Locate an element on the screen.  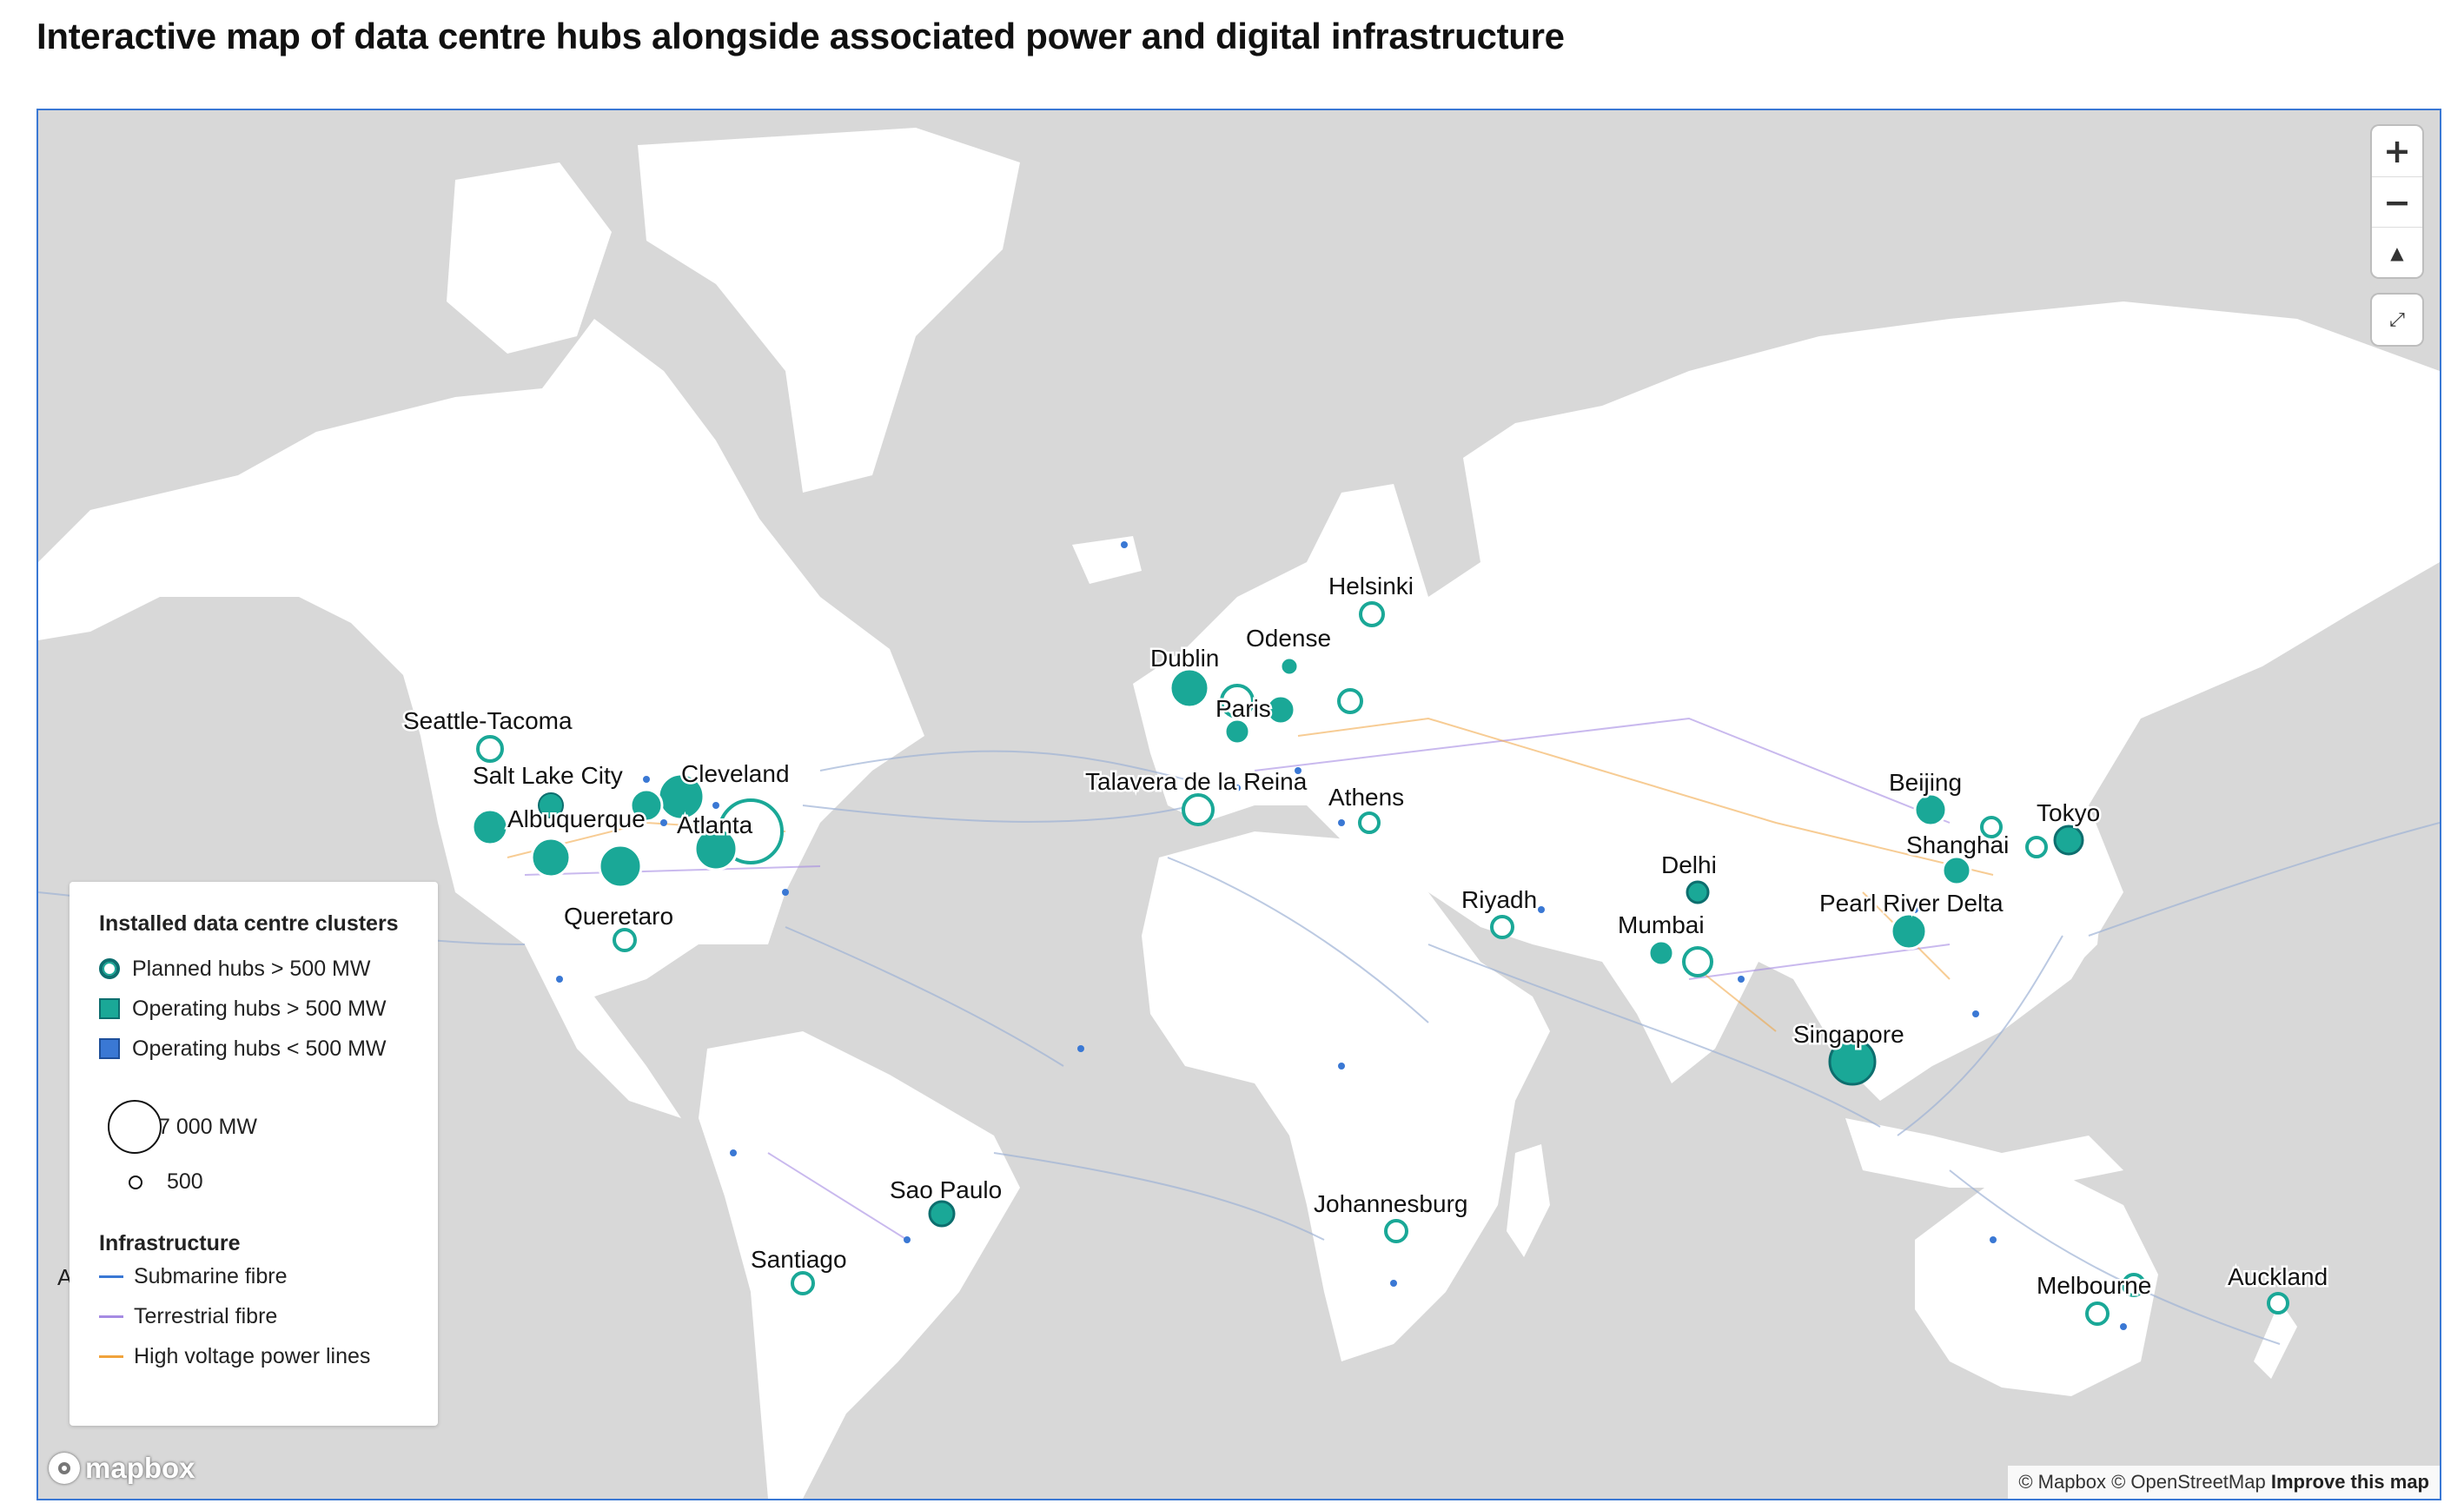
label-sao-paulo: Sao Paulo is located at coordinates (946, 1189).